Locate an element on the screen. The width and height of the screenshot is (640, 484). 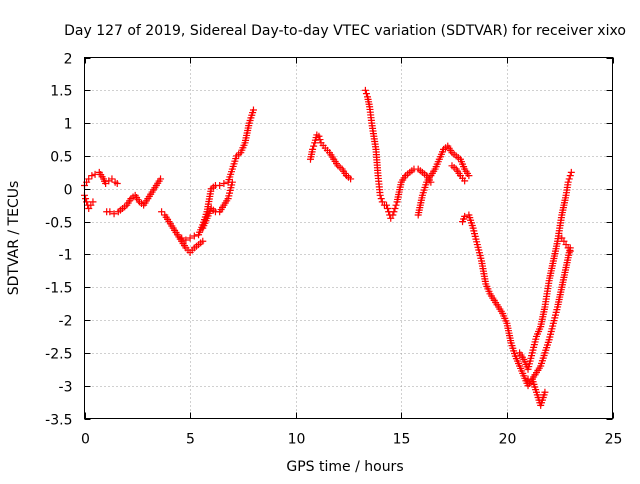
y-tick-label: -0.5 is located at coordinates (58, 224).